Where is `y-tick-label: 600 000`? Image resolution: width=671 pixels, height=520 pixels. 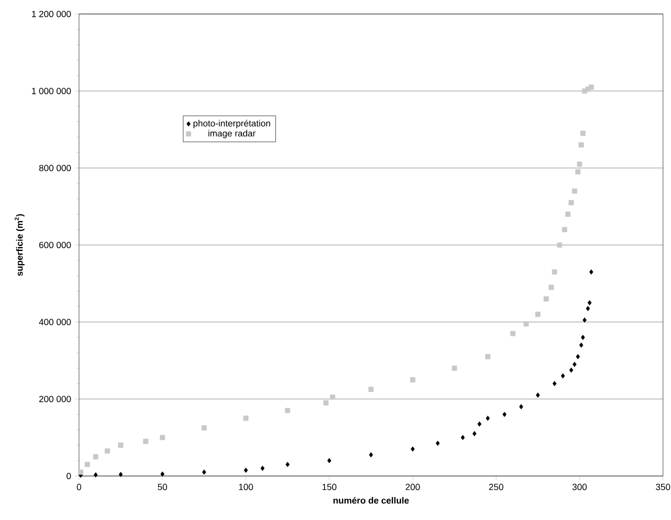 y-tick-label: 600 000 is located at coordinates (55, 245).